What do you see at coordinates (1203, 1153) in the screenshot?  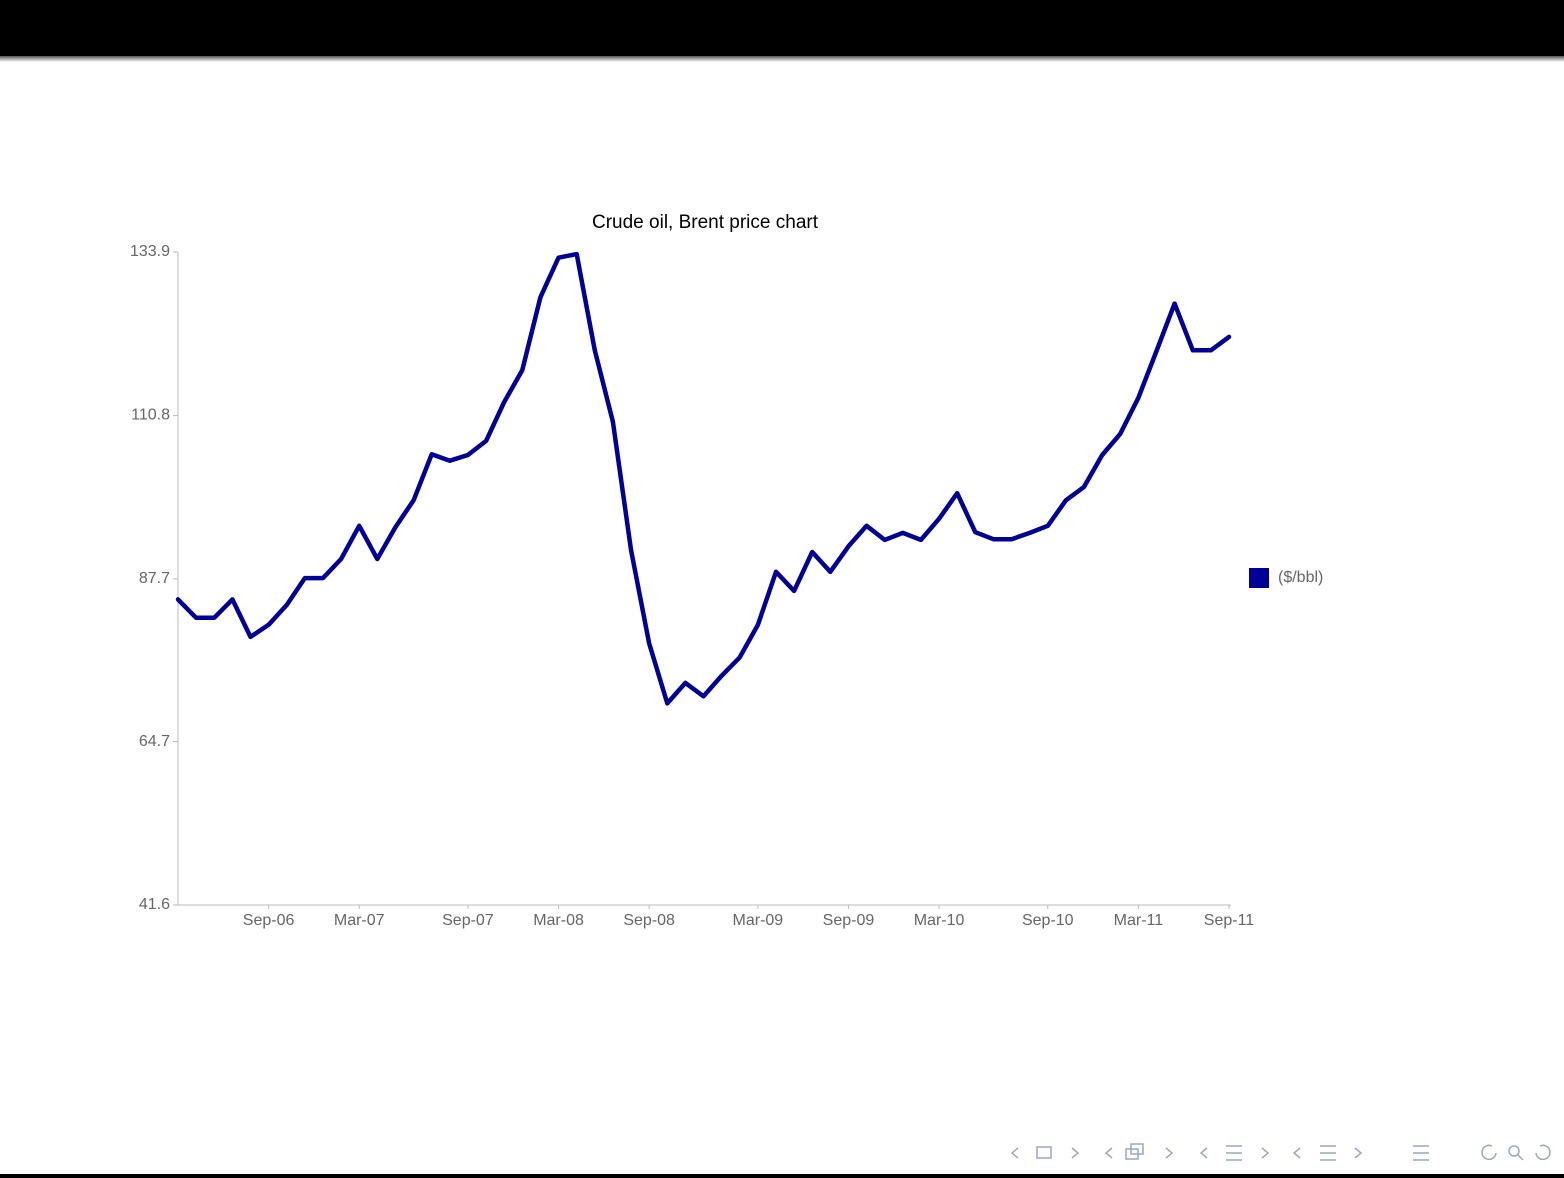 I see `nav-prev-sec` at bounding box center [1203, 1153].